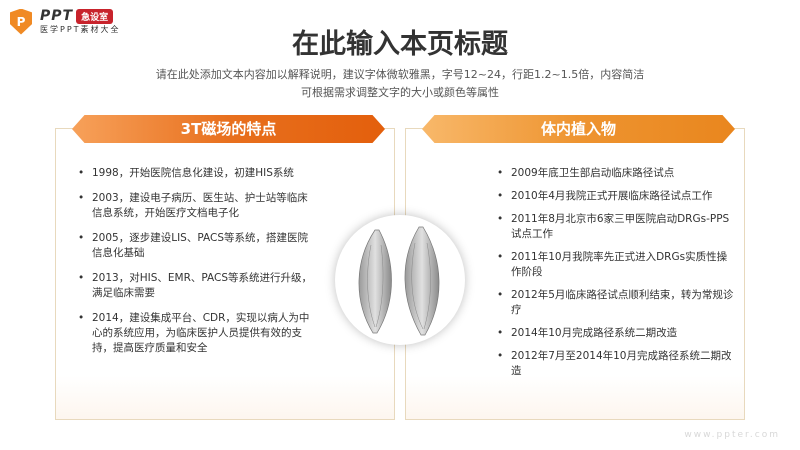  What do you see at coordinates (198, 286) in the screenshot?
I see `list-item: 2013，对HIS、EMR、PACS等系统进行升级，满足临床需要` at bounding box center [198, 286].